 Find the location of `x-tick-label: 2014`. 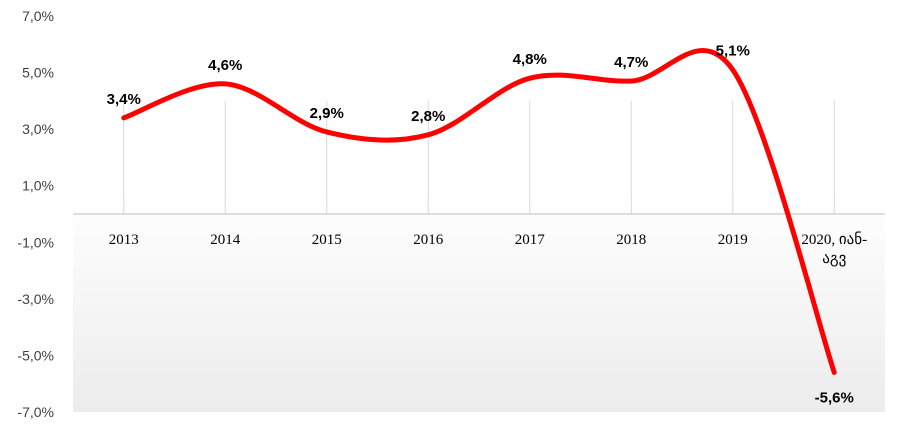

x-tick-label: 2014 is located at coordinates (225, 240).